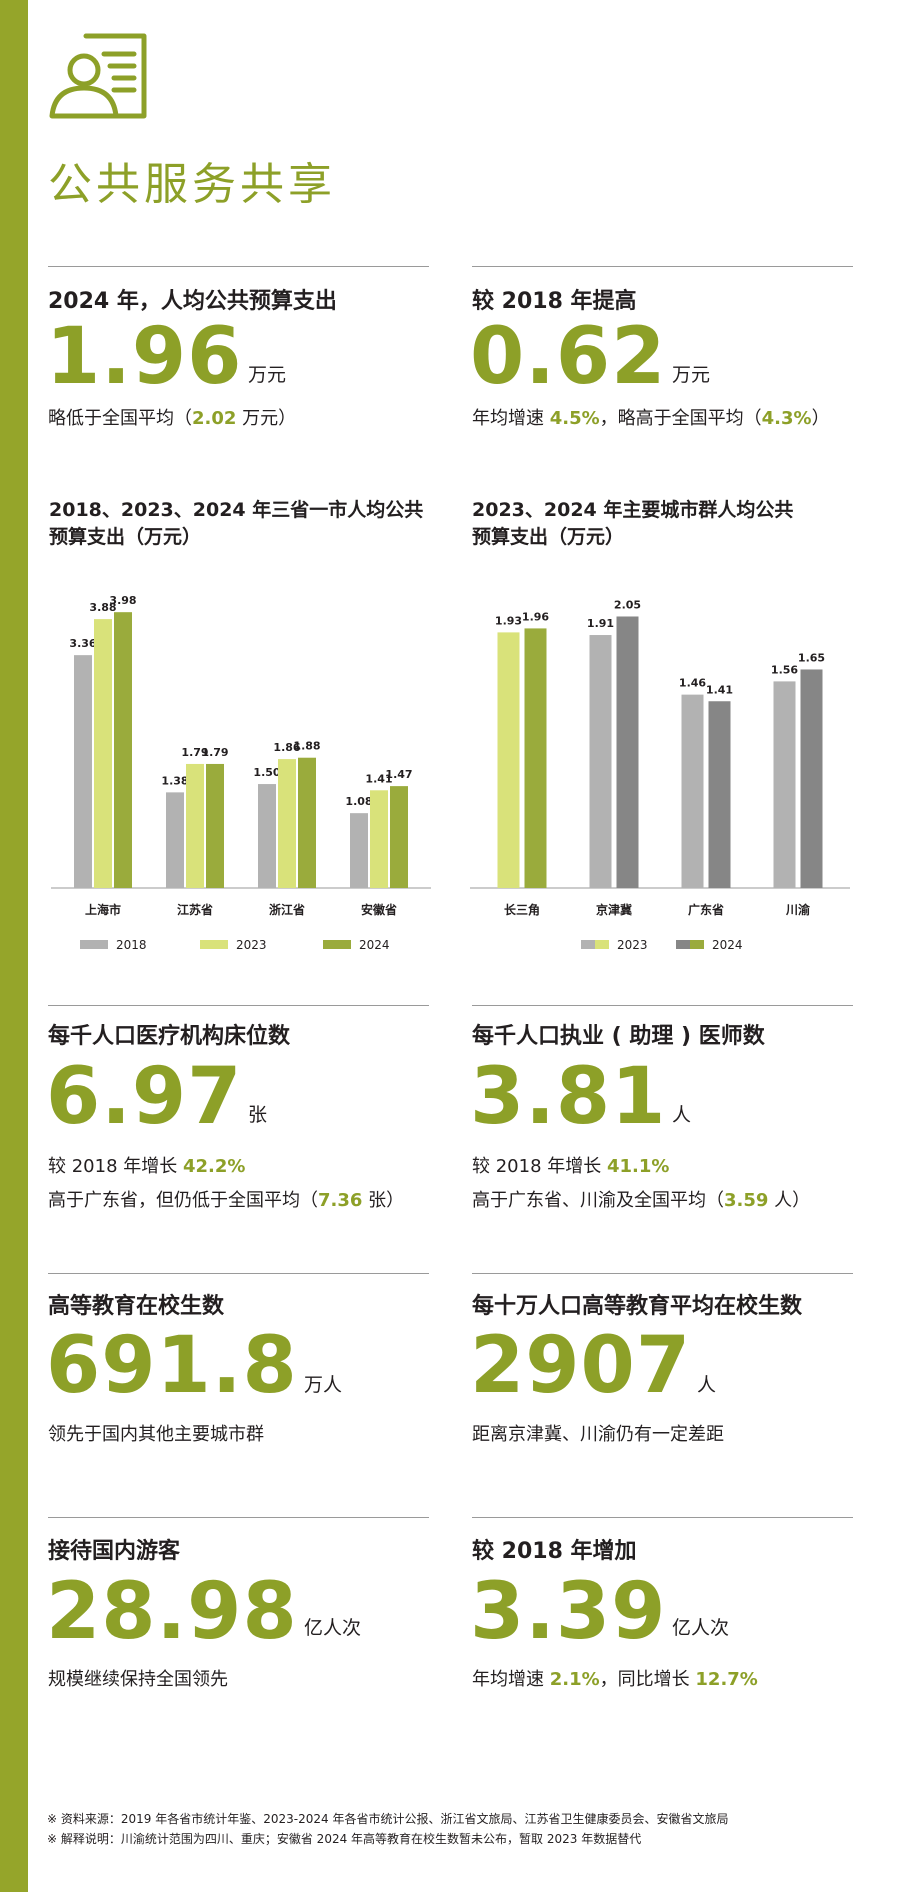 Image resolution: width=900 pixels, height=1892 pixels. What do you see at coordinates (266, 772) in the screenshot?
I see `data-label: 1.50` at bounding box center [266, 772].